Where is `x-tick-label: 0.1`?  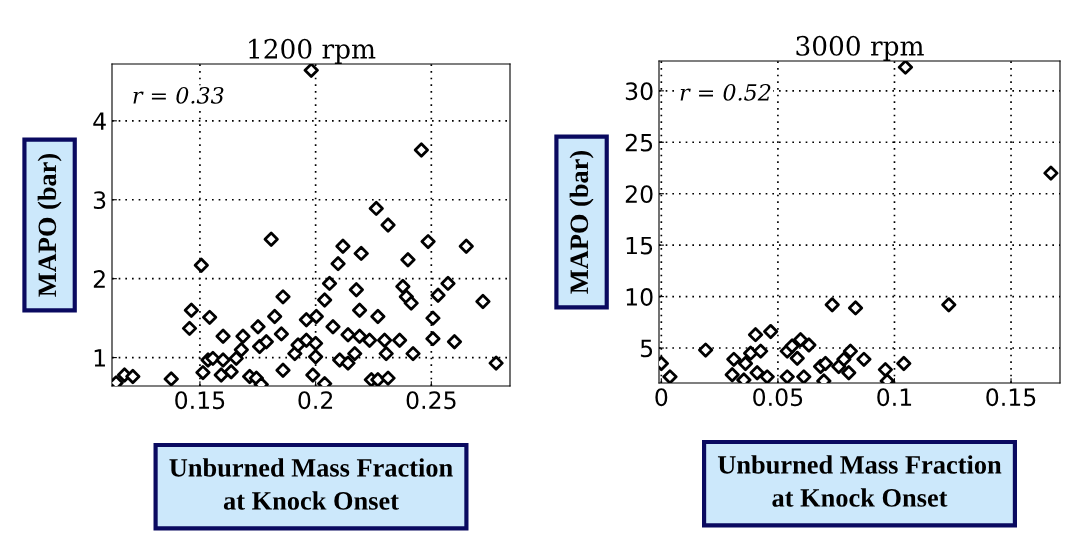
x-tick-label: 0.1 is located at coordinates (894, 397).